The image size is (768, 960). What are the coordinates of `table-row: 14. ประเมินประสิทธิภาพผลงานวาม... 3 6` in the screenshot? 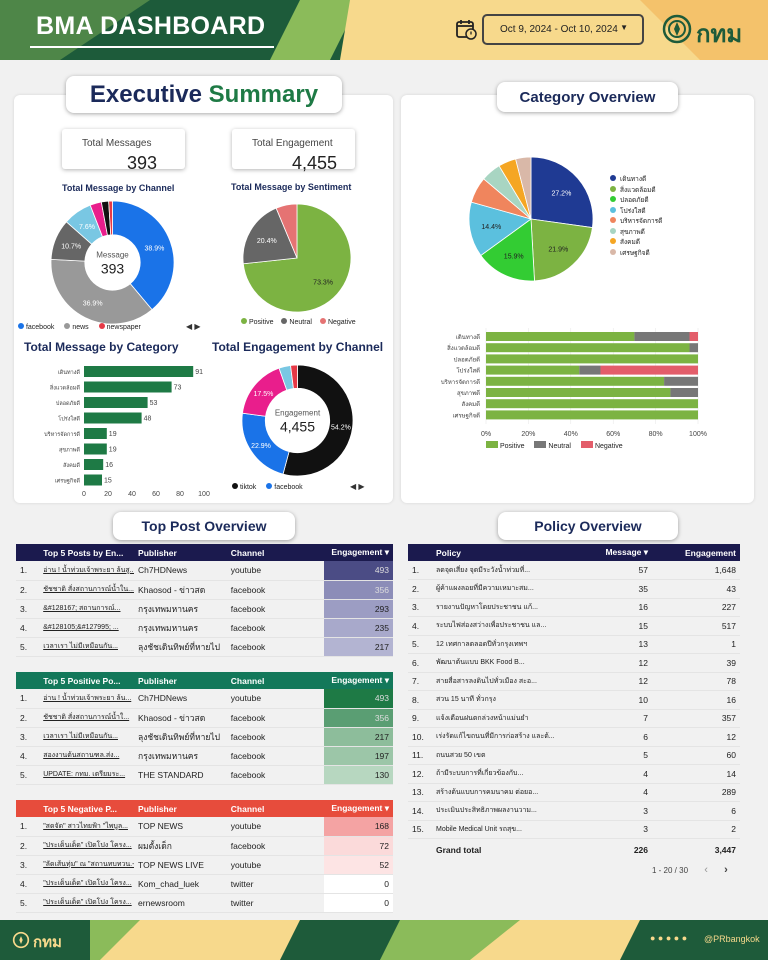 It's located at (574, 811).